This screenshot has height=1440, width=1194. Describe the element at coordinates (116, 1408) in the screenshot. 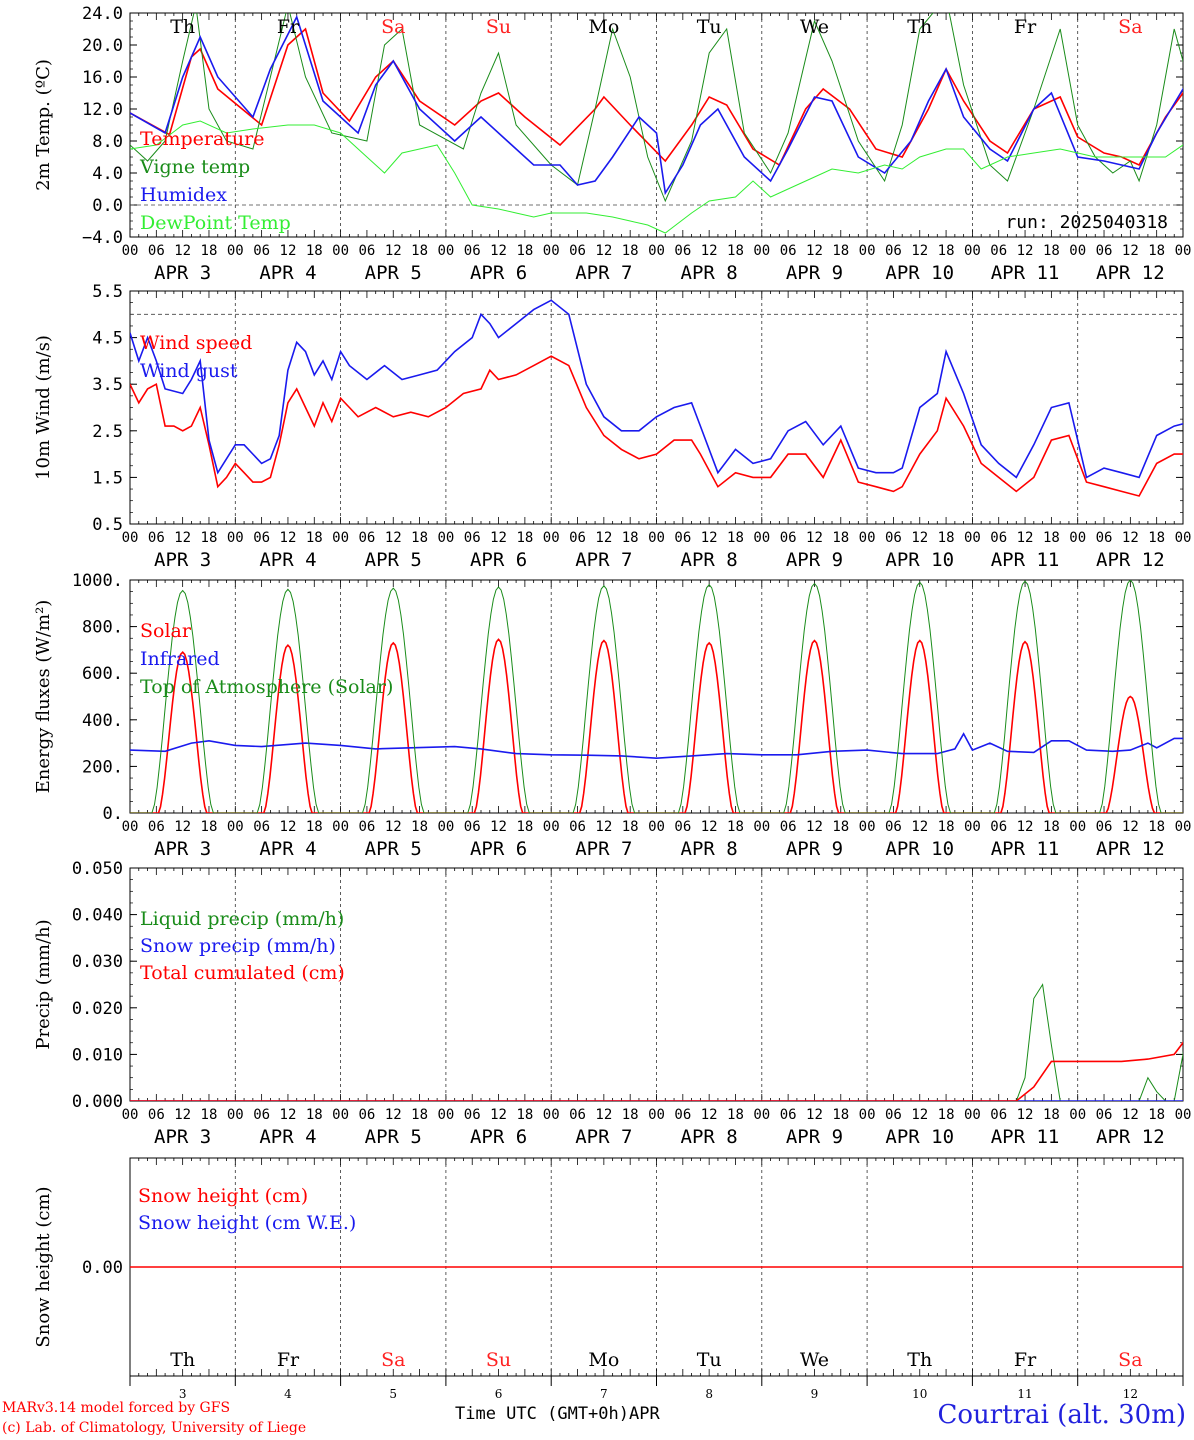

I see `credit-line-model: MARv3.14 model forced by GFS` at that location.